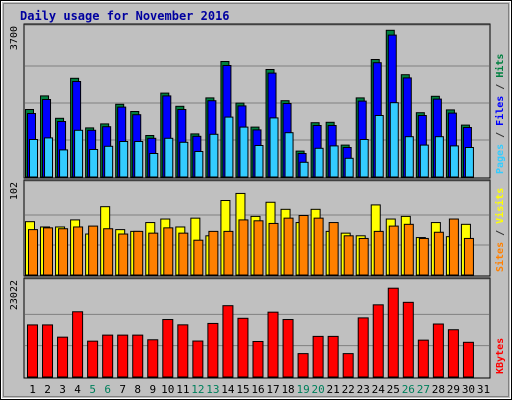 Image resolution: width=512 pixels, height=400 pixels. What do you see at coordinates (468, 389) in the screenshot?
I see `x-tick-label-day-30: 30` at bounding box center [468, 389].